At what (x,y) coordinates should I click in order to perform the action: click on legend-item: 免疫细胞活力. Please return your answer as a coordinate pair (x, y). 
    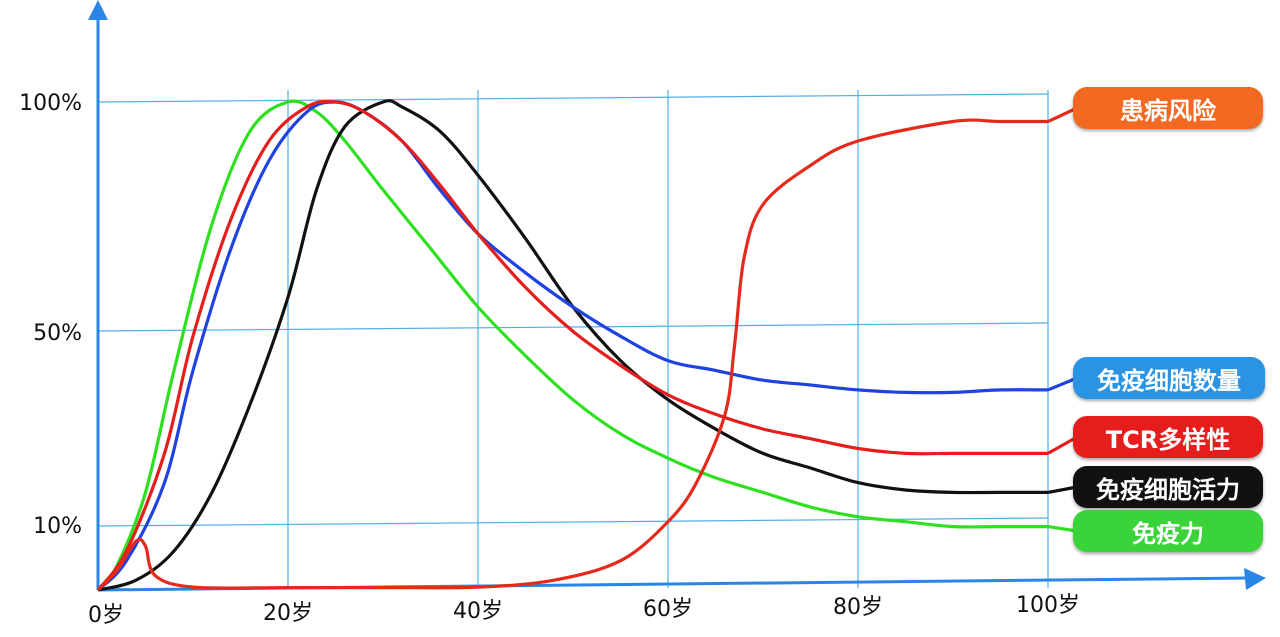
    Looking at the image, I should click on (1168, 487).